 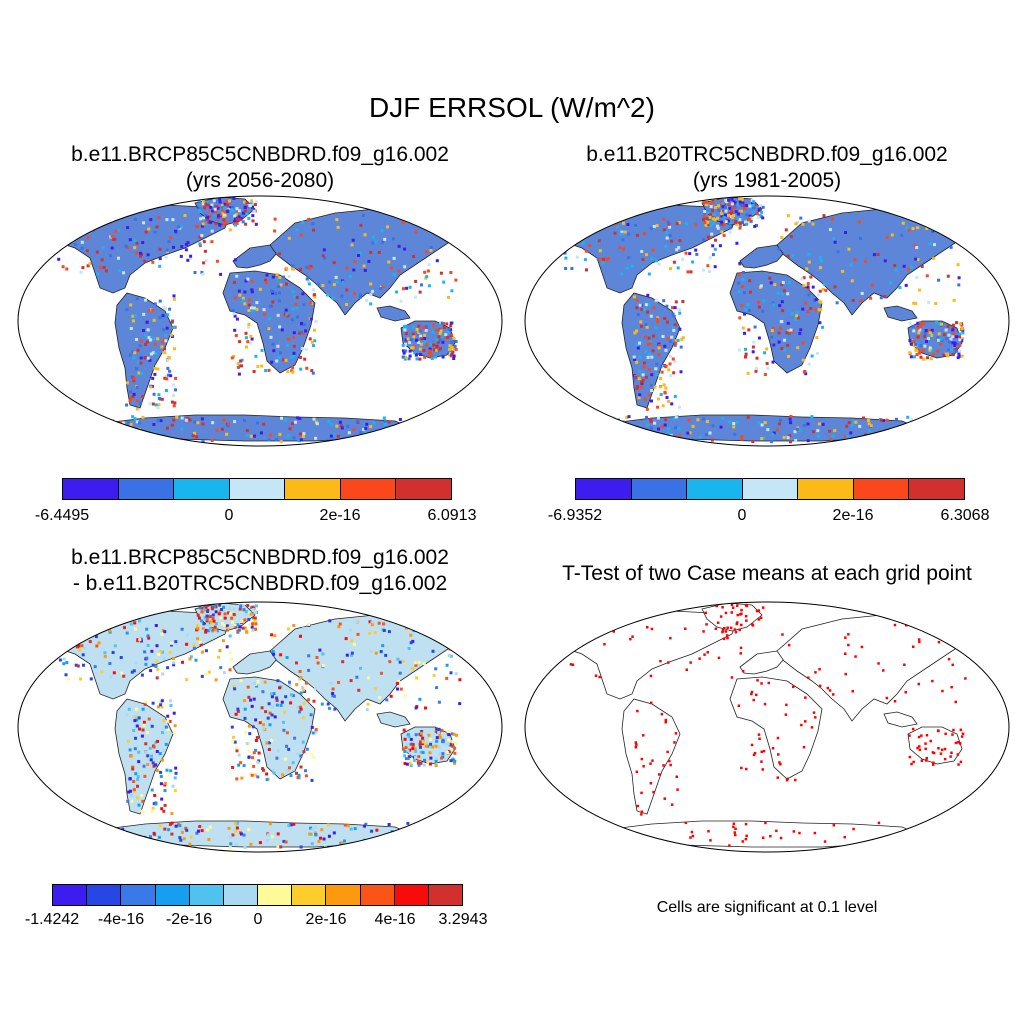 I want to click on colorbar-swatch, so click(x=146, y=489).